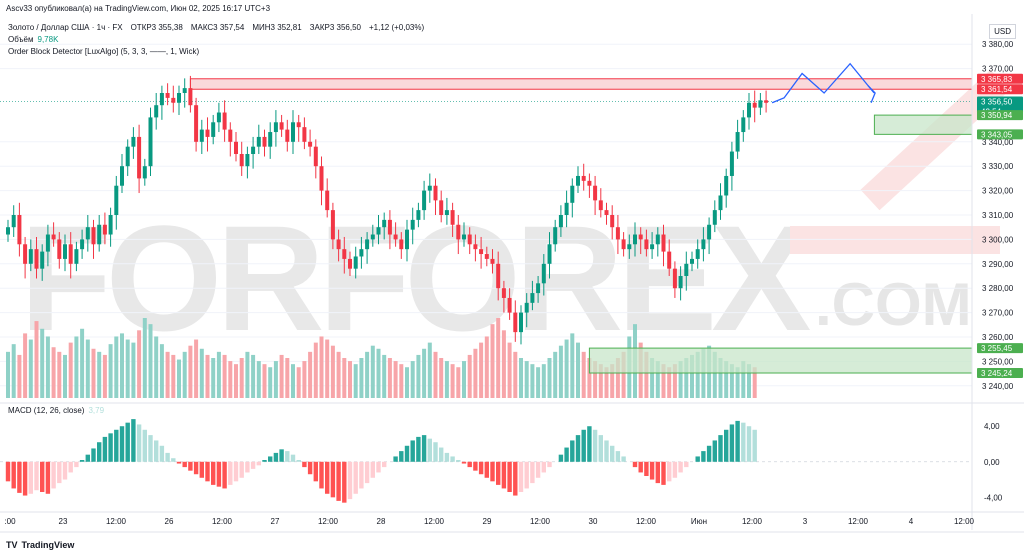 The height and width of the screenshot is (555, 1024). I want to click on macd-label: MACD (12, 26, close), so click(46, 410).